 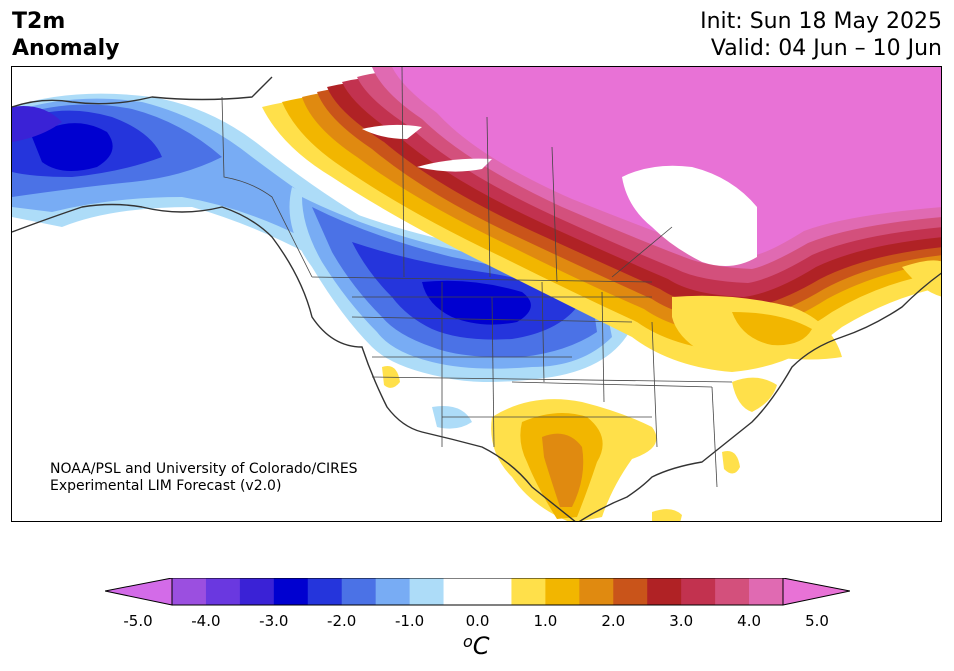 What do you see at coordinates (772, 329) in the screenshot?
I see `great-lakes-gold-region` at bounding box center [772, 329].